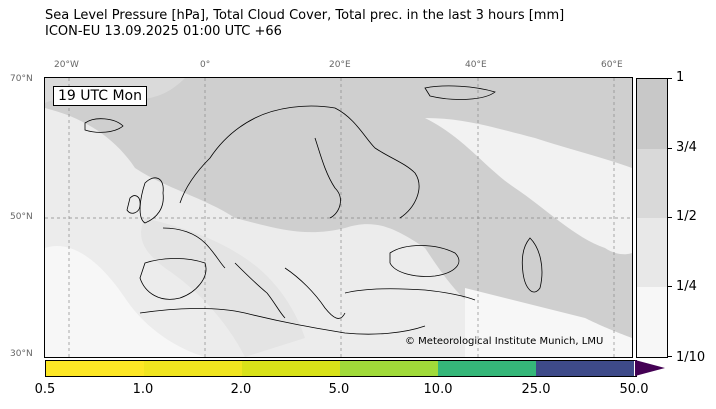 The width and height of the screenshot is (716, 409). Describe the element at coordinates (339, 389) in the screenshot. I see `precip-label-3: 5.0` at that location.